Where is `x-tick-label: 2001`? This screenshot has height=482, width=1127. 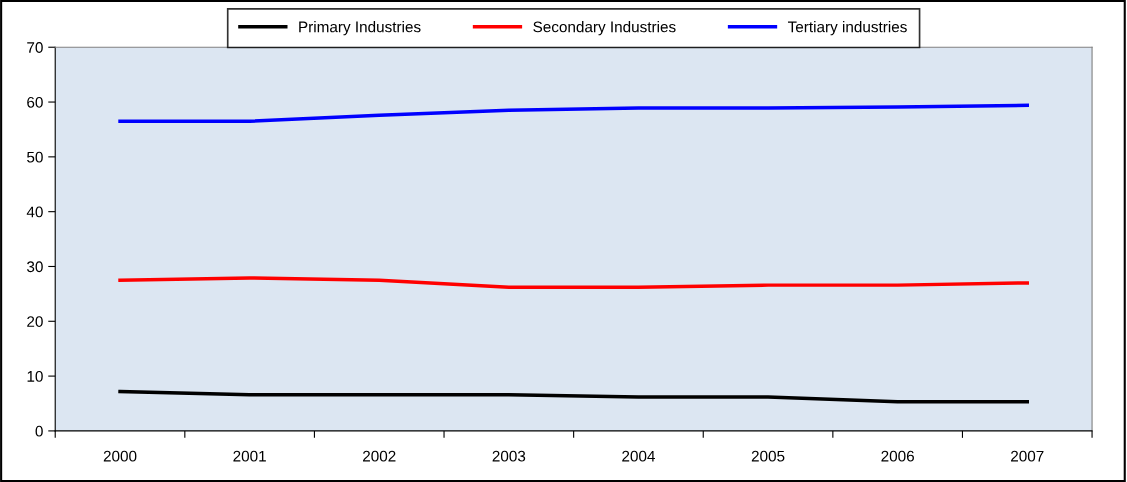
x-tick-label: 2001 is located at coordinates (249, 456).